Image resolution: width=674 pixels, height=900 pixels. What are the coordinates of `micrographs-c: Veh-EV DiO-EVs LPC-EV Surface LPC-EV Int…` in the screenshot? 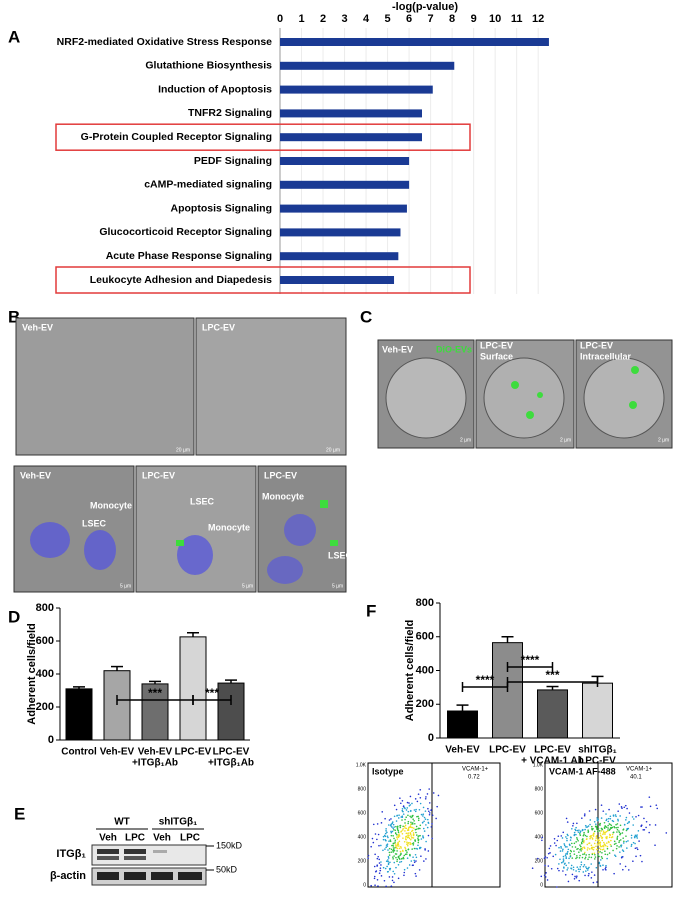 It's located at (525, 394).